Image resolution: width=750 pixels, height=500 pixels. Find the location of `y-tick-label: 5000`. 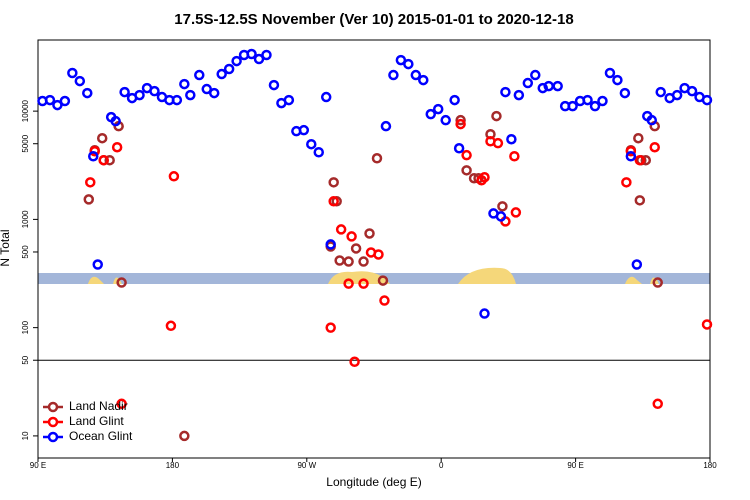

y-tick-label: 5000 is located at coordinates (25, 143).